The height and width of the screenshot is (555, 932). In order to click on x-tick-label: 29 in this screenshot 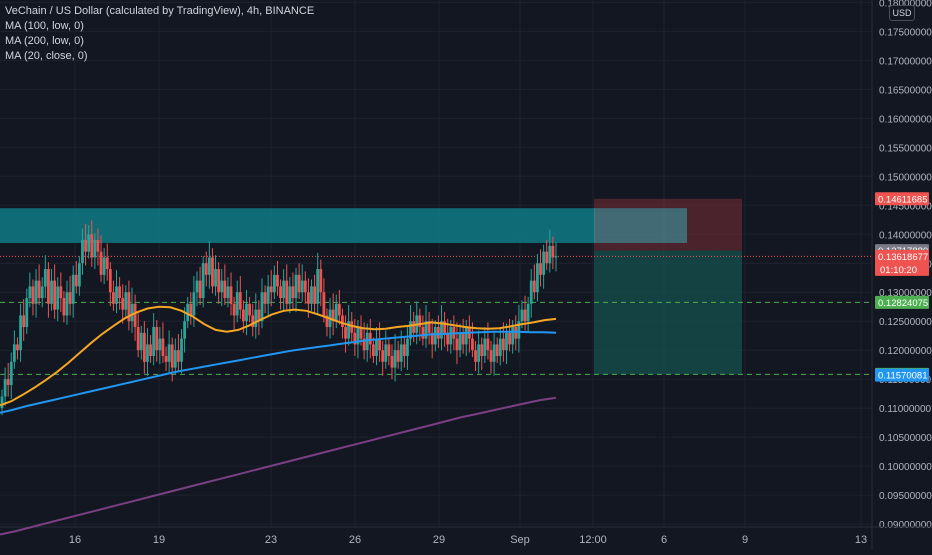, I will do `click(439, 540)`.